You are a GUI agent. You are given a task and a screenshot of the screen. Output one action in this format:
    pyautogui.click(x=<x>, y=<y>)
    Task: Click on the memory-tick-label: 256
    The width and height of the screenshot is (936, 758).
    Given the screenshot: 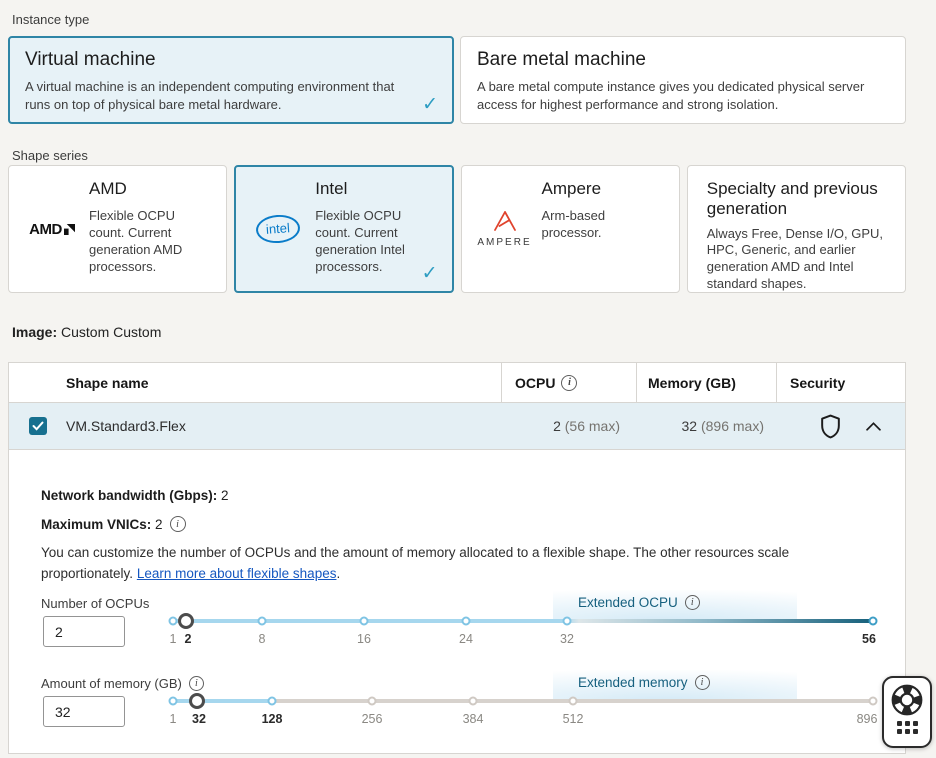 What is the action you would take?
    pyautogui.click(x=372, y=719)
    